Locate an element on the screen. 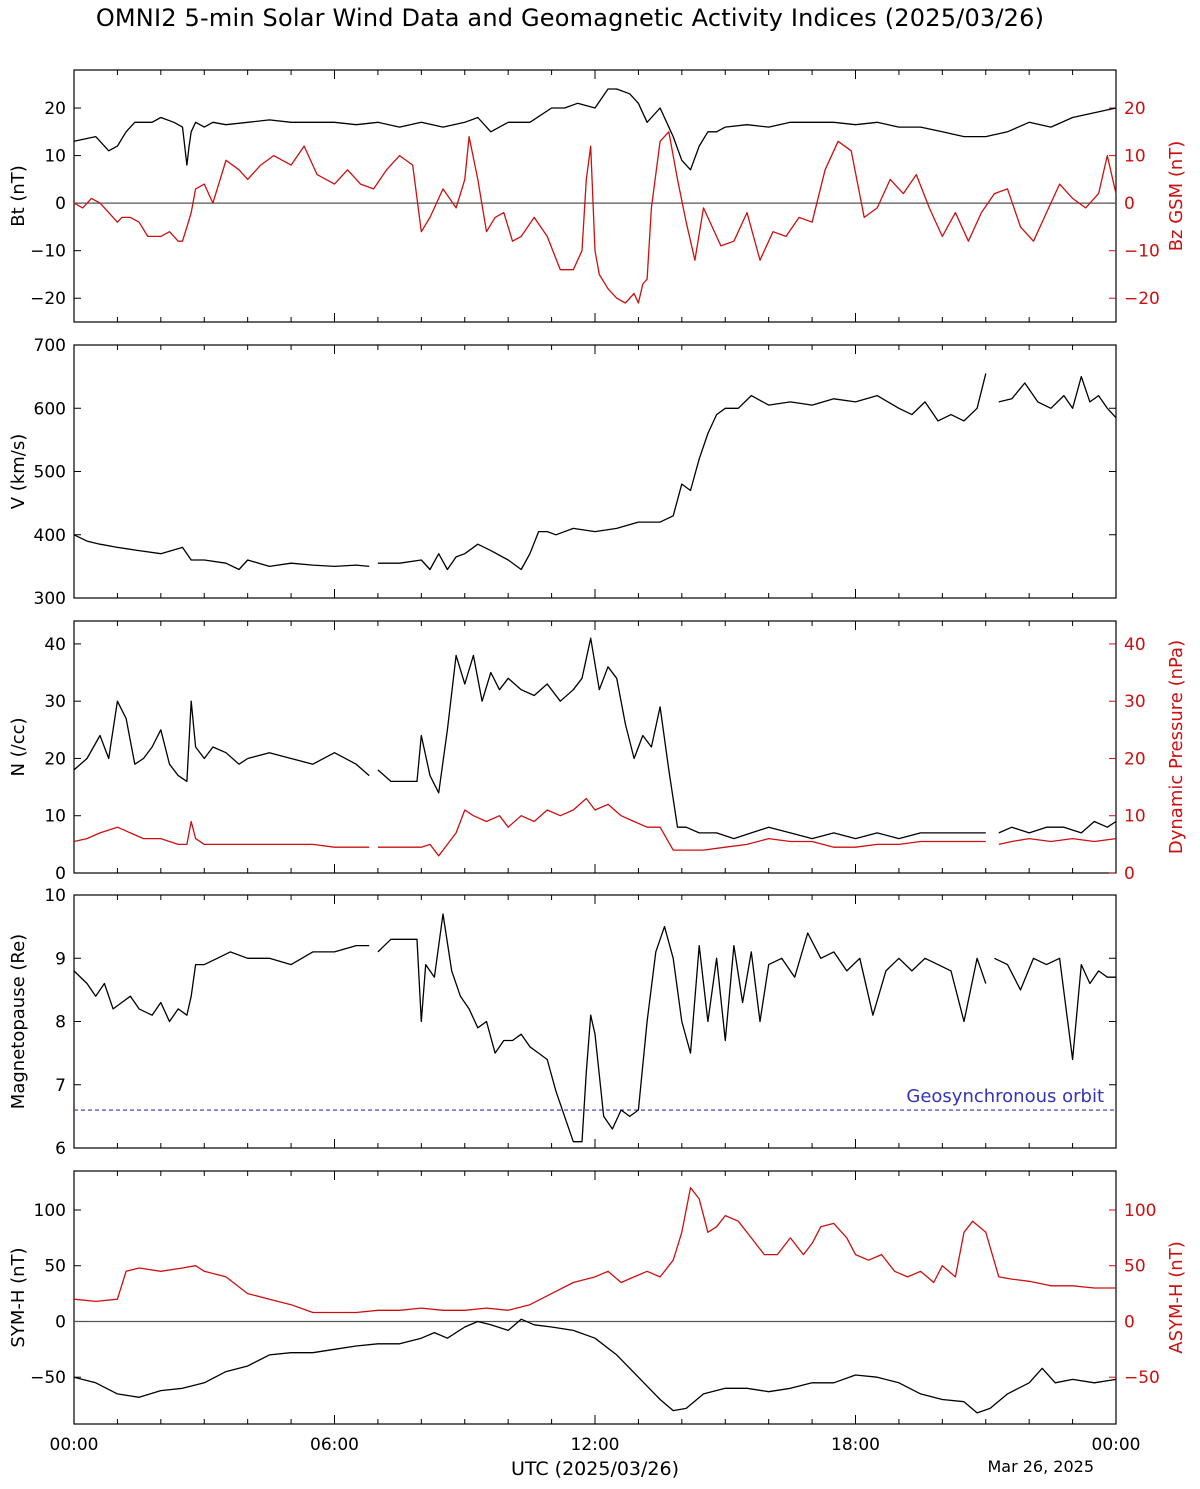 The width and height of the screenshot is (1200, 1489). panel-4-series-1-line is located at coordinates (594, 1028).